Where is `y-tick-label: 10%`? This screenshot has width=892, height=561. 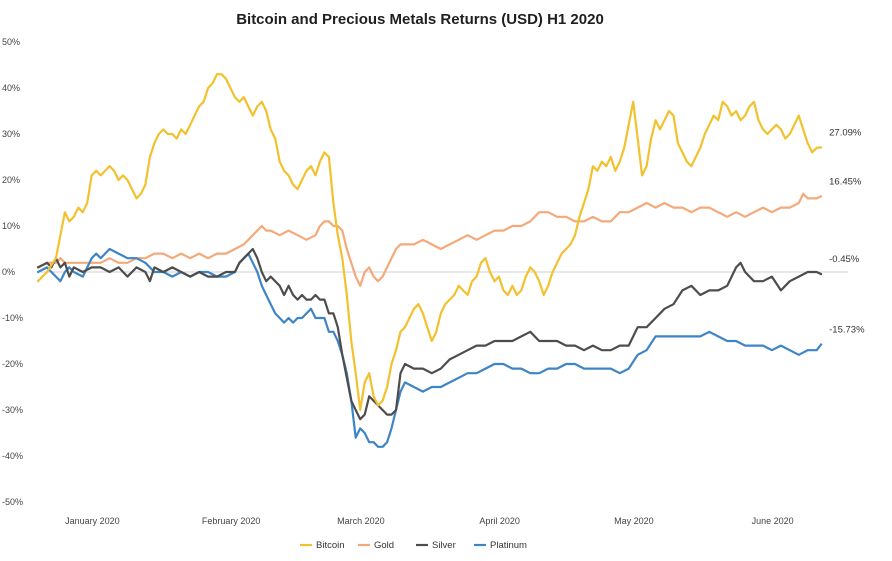 y-tick-label: 10% is located at coordinates (11, 226).